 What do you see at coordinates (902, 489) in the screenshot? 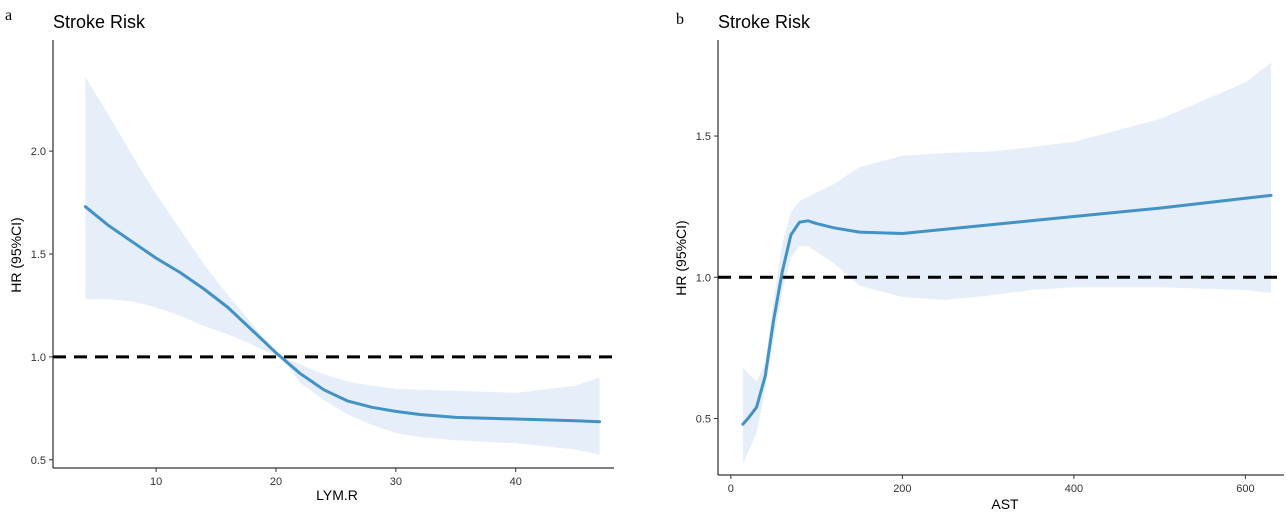
I see `panel-b-x-tick-label: 200` at bounding box center [902, 489].